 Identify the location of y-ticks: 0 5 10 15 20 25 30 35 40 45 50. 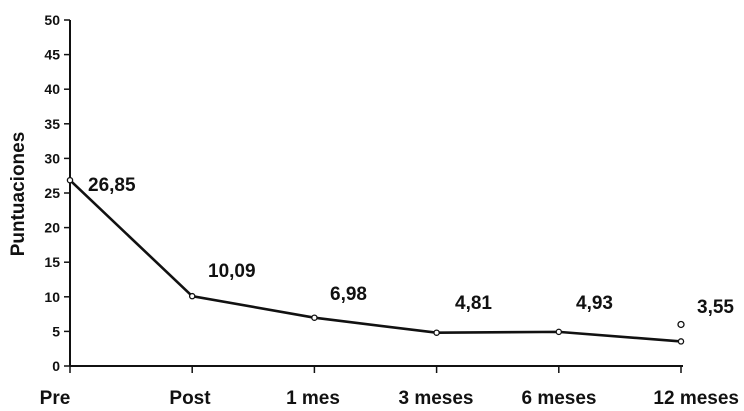
(57, 193).